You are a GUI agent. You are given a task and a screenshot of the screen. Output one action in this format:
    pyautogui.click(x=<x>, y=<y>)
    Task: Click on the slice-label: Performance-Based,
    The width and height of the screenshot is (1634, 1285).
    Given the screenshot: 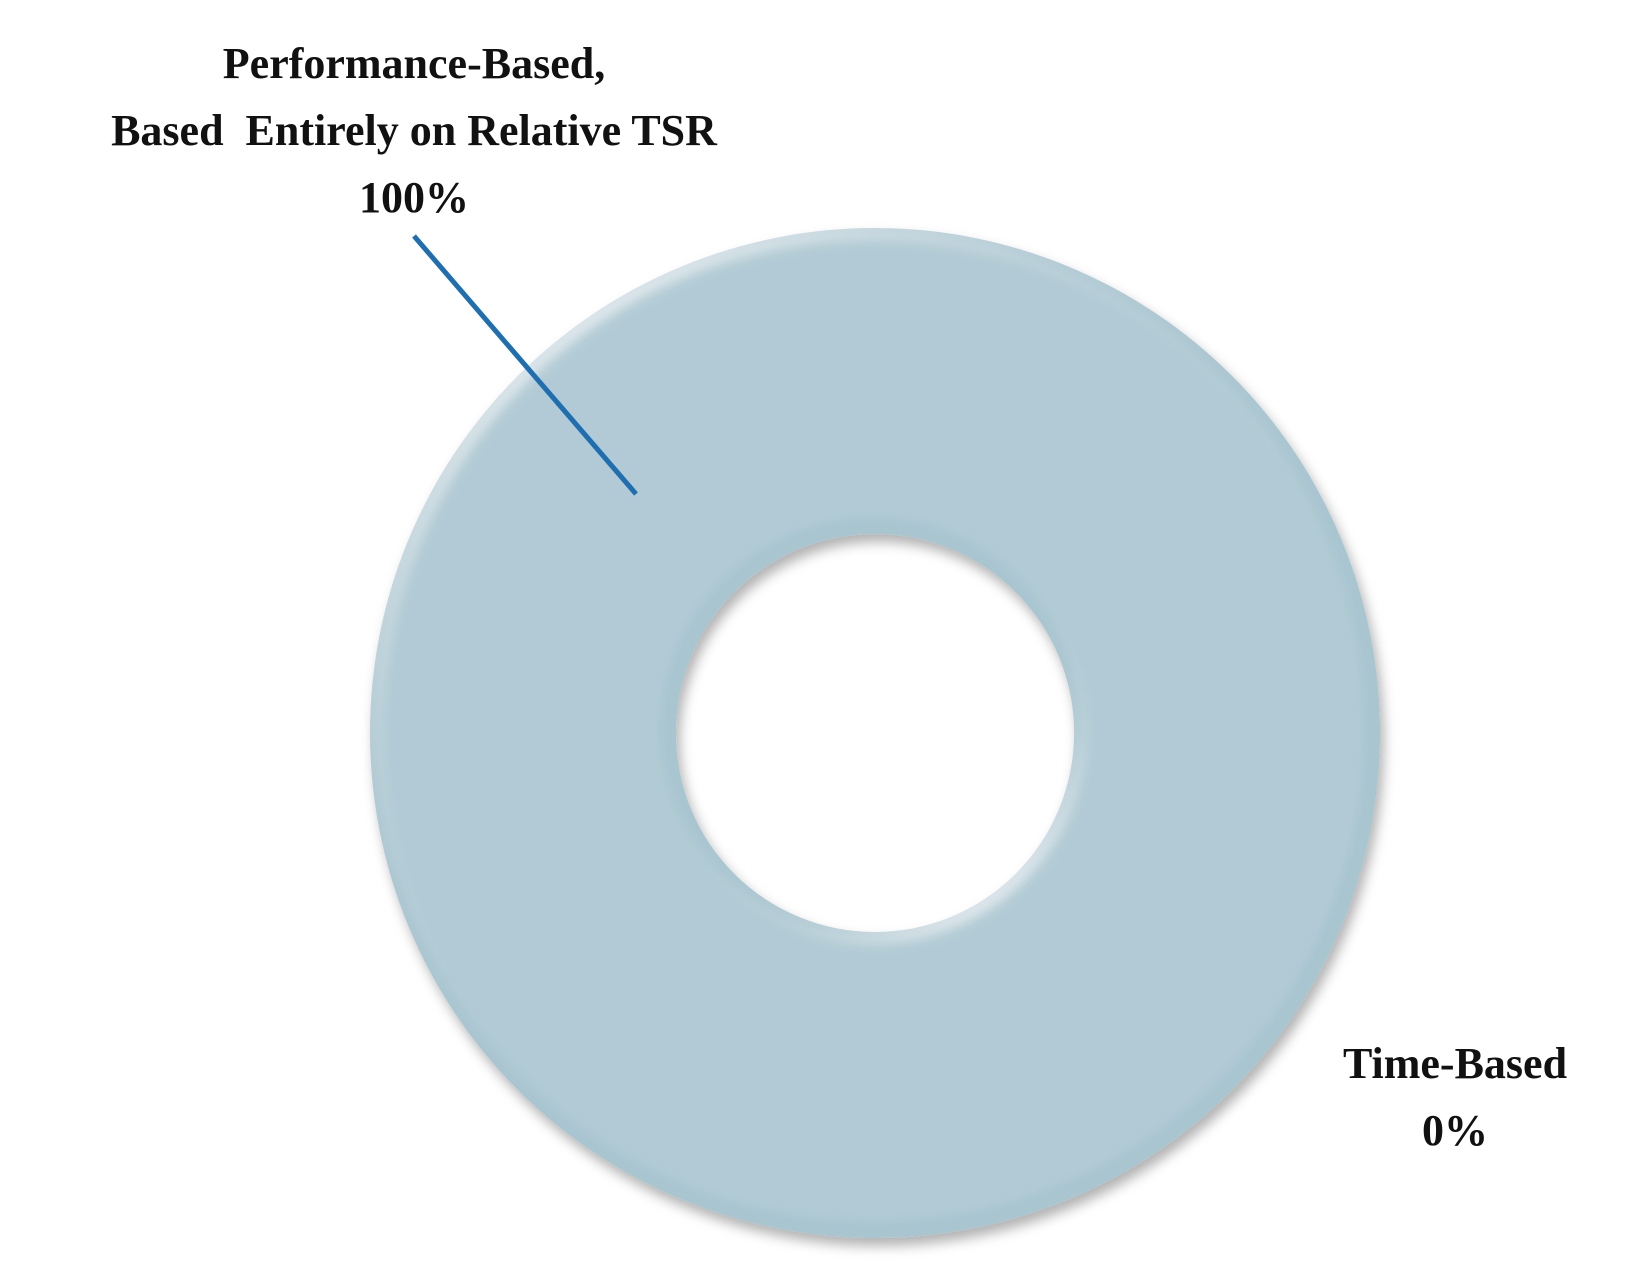 What is the action you would take?
    pyautogui.click(x=414, y=63)
    